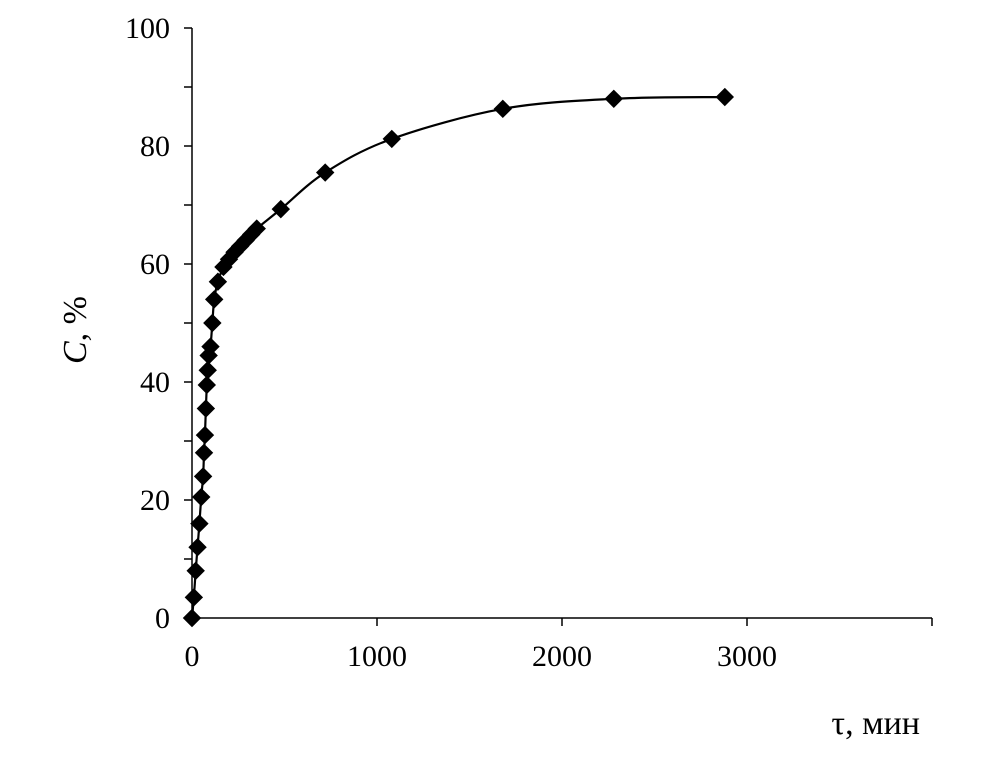  I want to click on y-axis-title: C, %, so click(75, 330).